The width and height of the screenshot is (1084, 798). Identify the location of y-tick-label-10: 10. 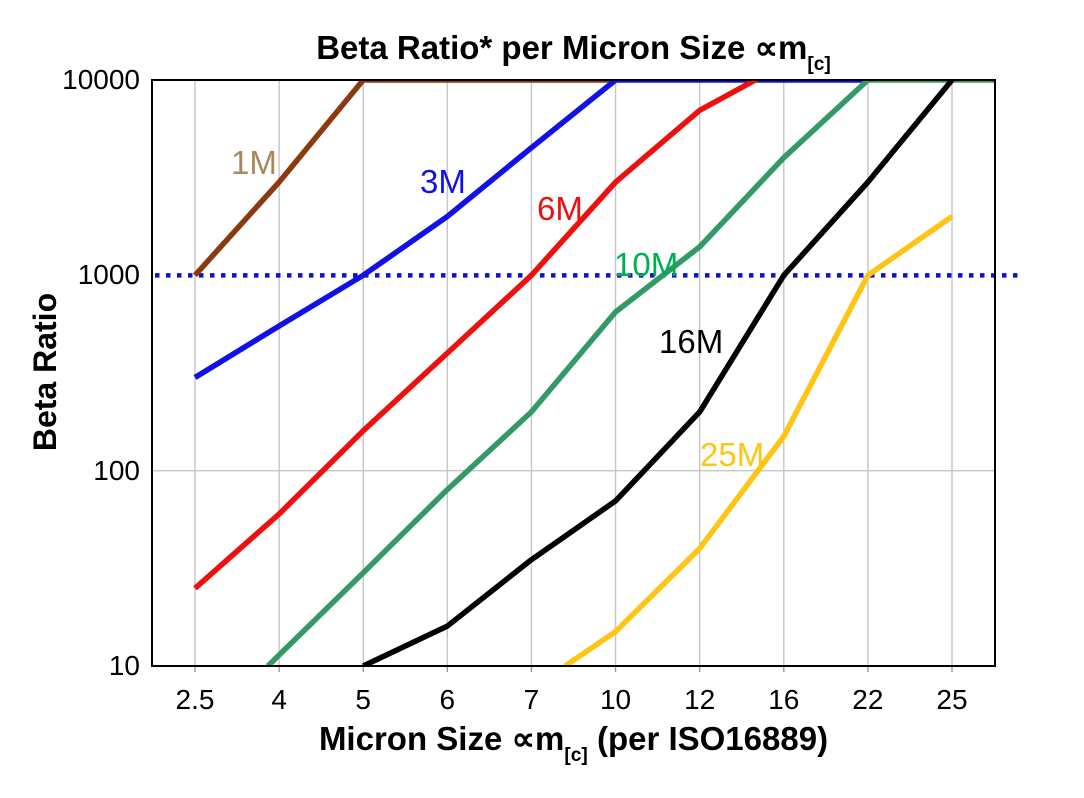
(124, 665).